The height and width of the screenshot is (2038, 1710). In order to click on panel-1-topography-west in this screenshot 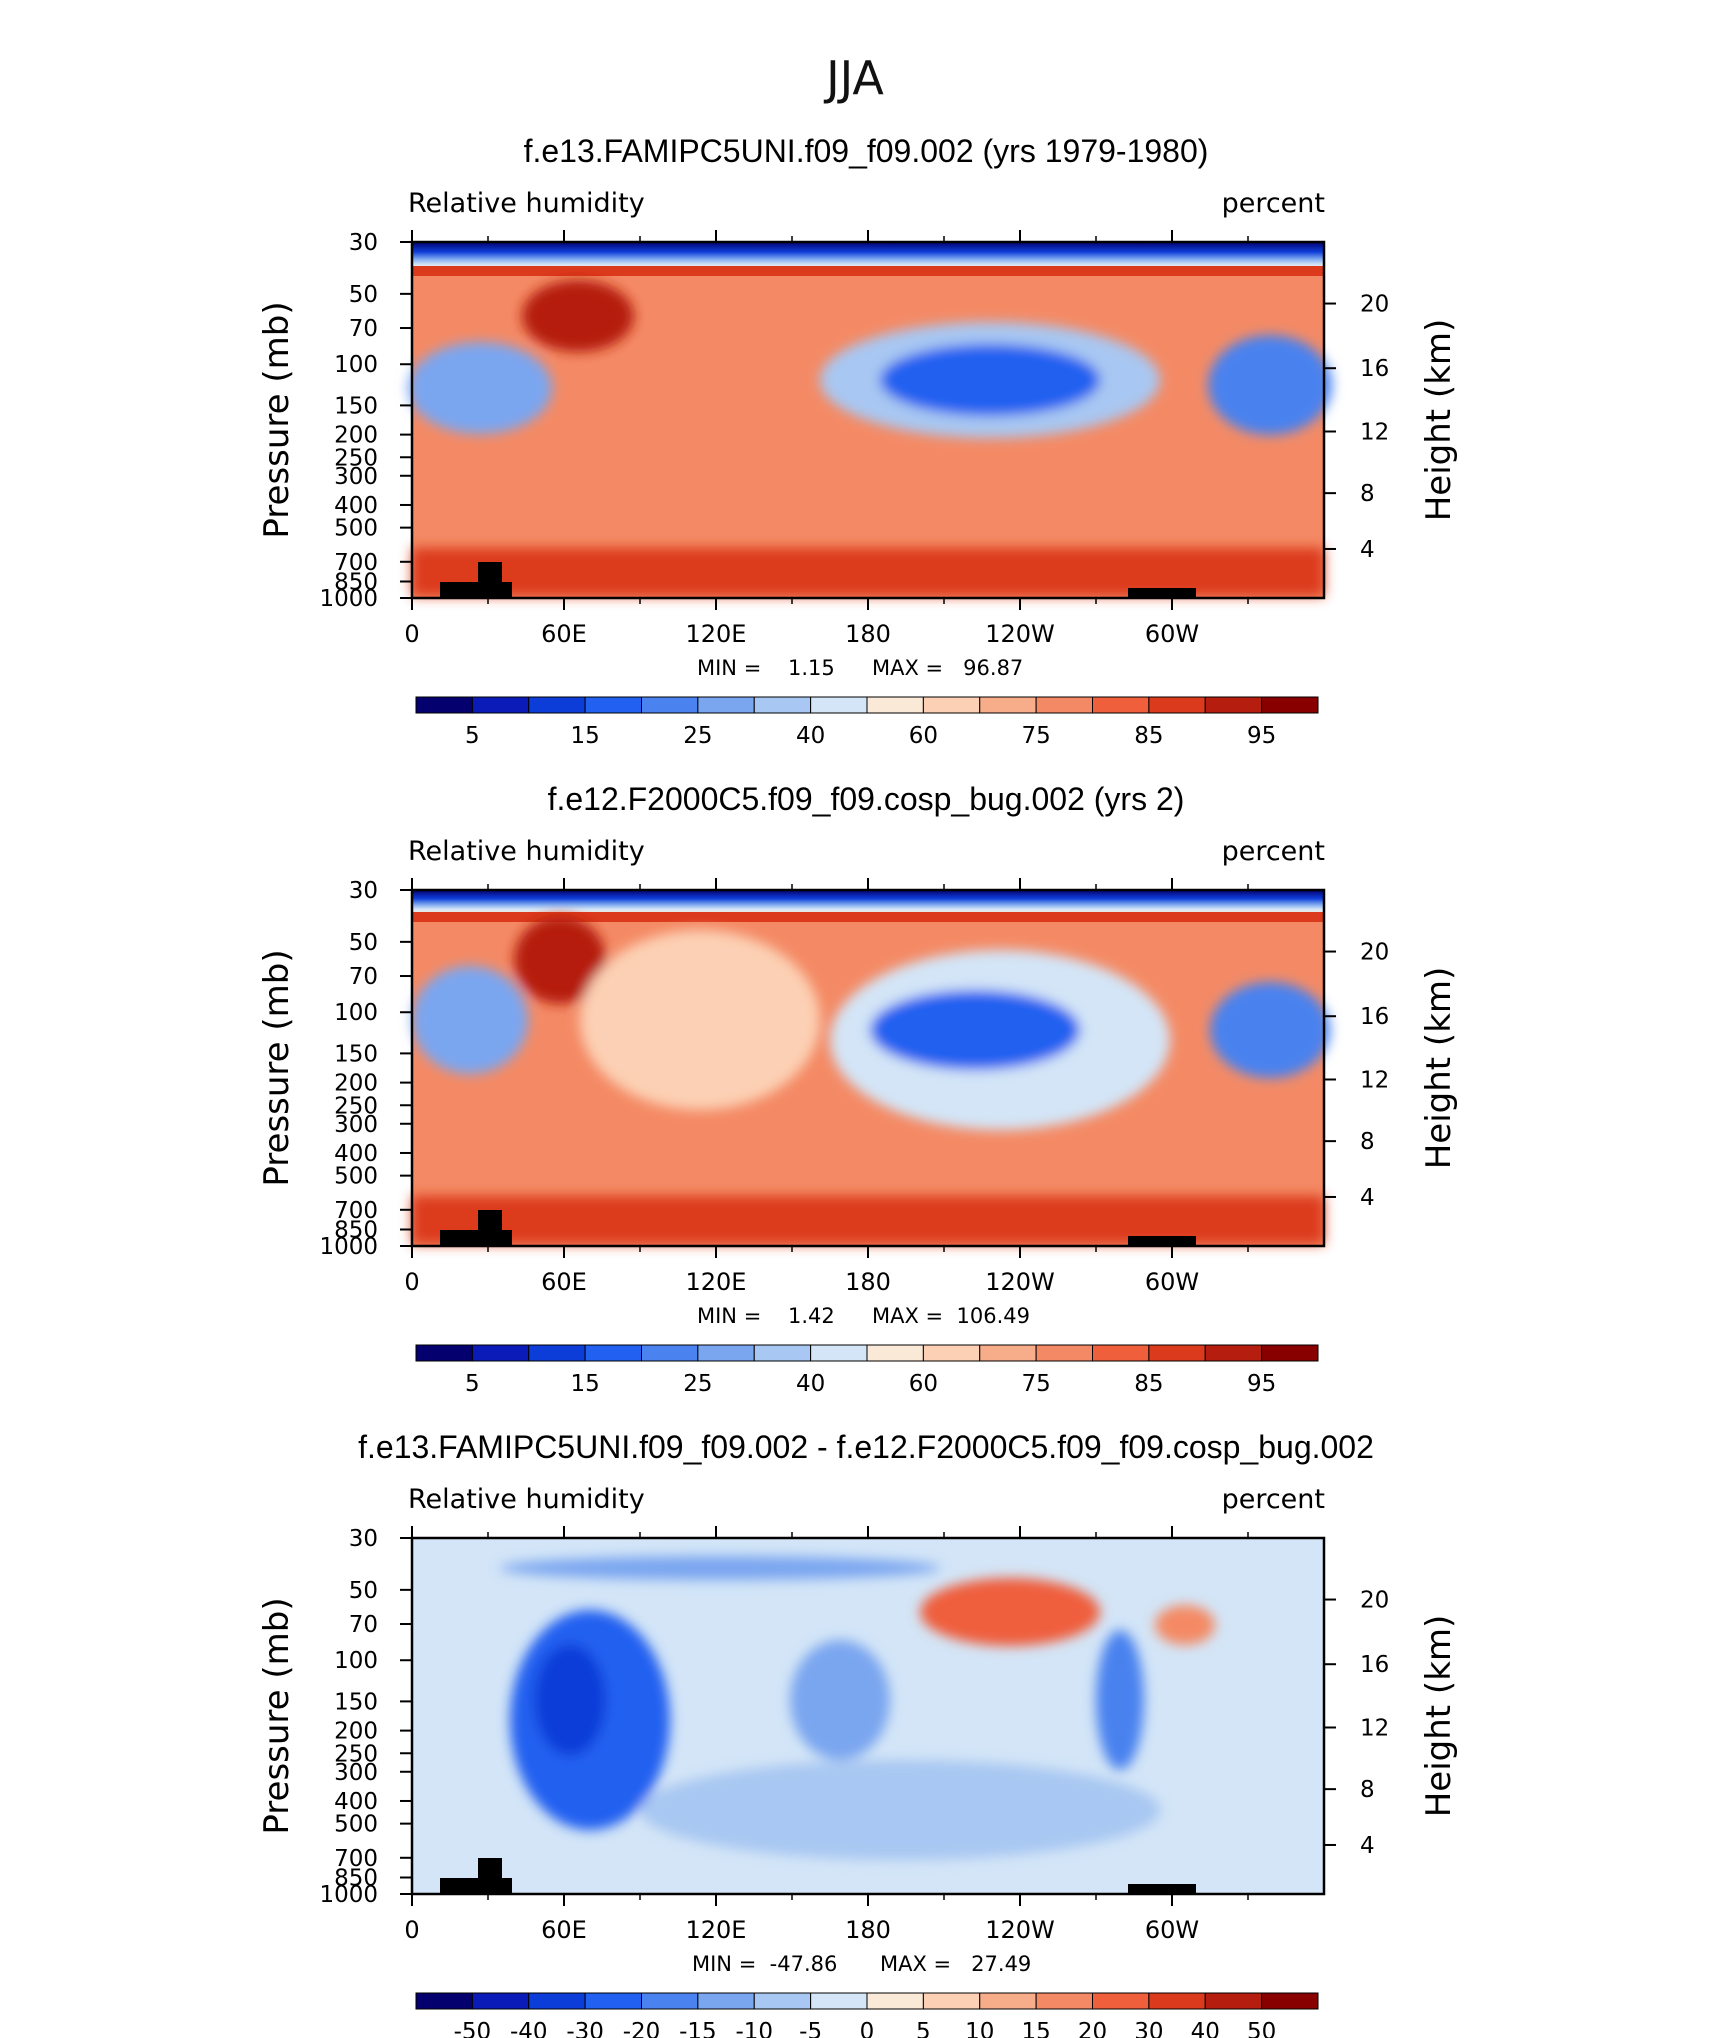, I will do `click(476, 590)`.